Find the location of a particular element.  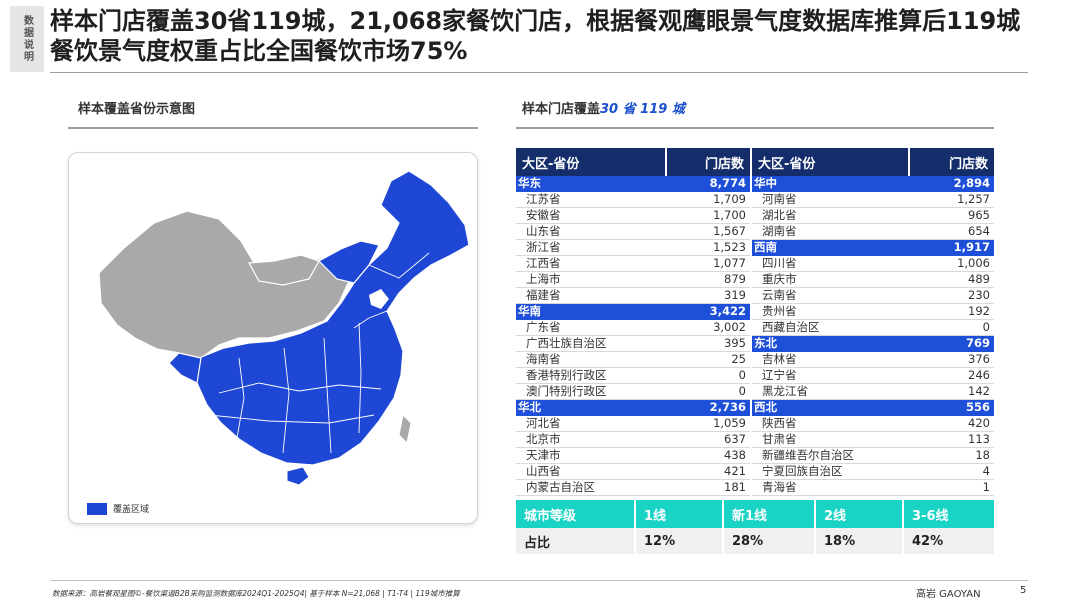

province-name: 浙江省 is located at coordinates (591, 248).